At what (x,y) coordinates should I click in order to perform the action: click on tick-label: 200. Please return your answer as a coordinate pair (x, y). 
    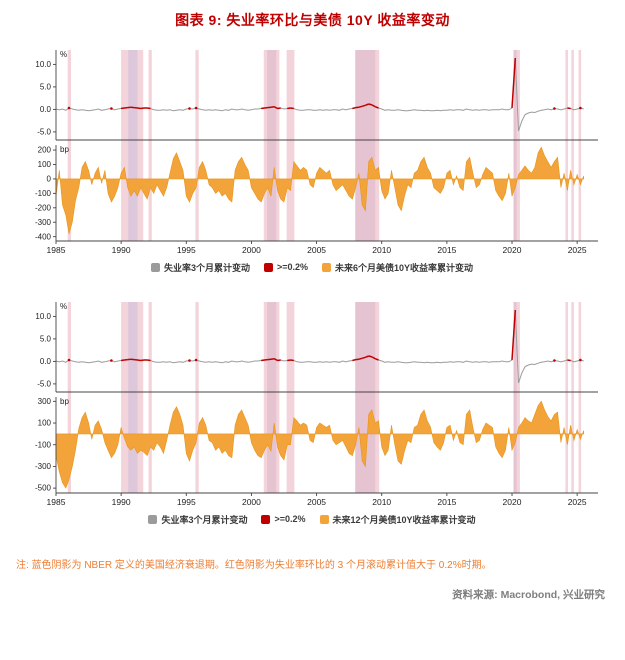
    Looking at the image, I should click on (45, 150).